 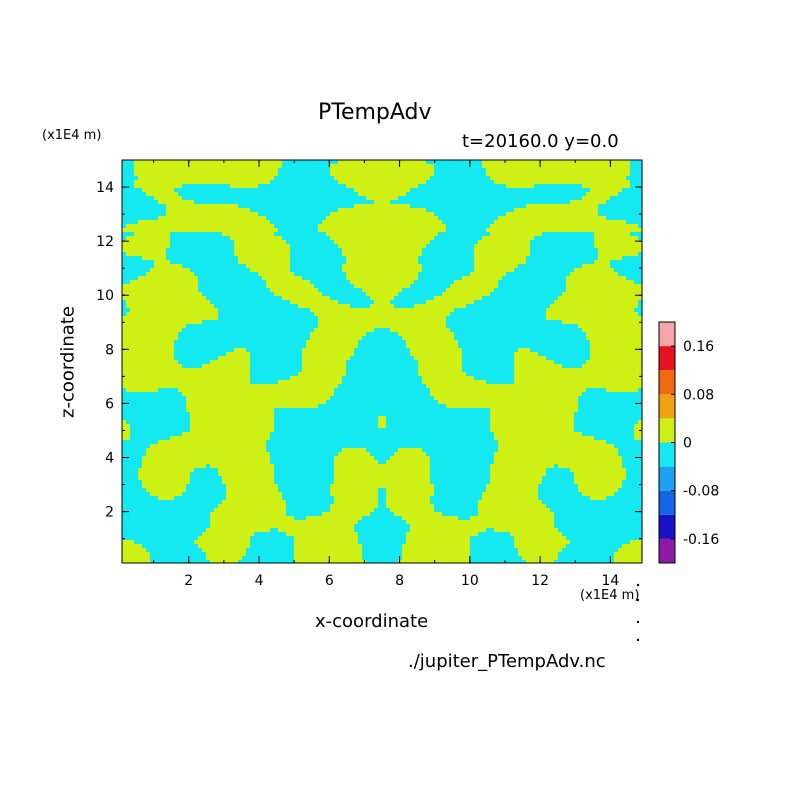 I want to click on colorbar-tick-label: 0, so click(x=687, y=444).